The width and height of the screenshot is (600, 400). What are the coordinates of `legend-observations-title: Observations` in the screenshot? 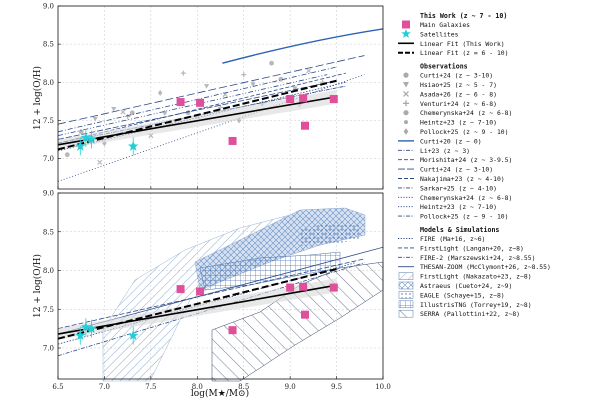 It's located at (444, 67).